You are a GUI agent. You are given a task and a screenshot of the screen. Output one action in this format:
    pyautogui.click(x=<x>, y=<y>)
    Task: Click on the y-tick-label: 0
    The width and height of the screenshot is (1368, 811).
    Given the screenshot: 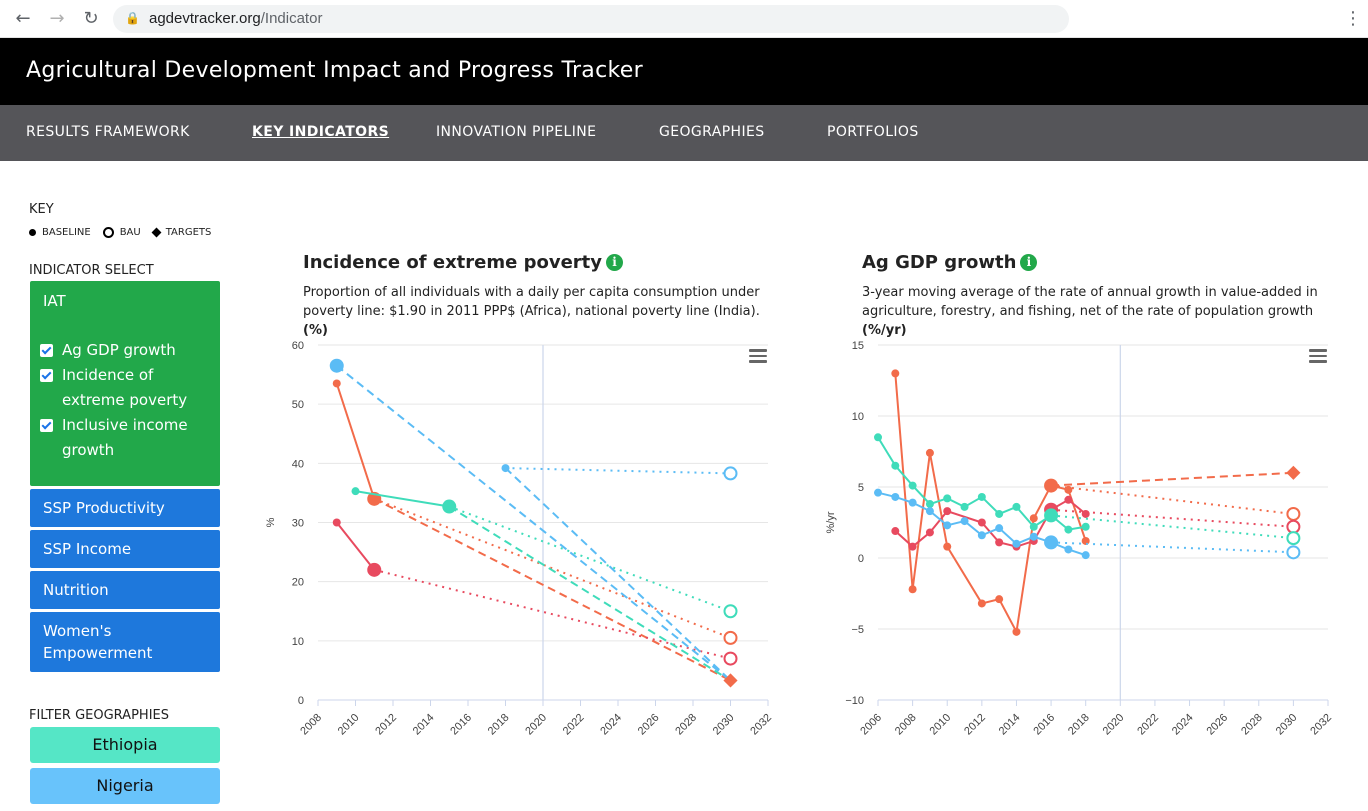 What is the action you would take?
    pyautogui.click(x=301, y=701)
    